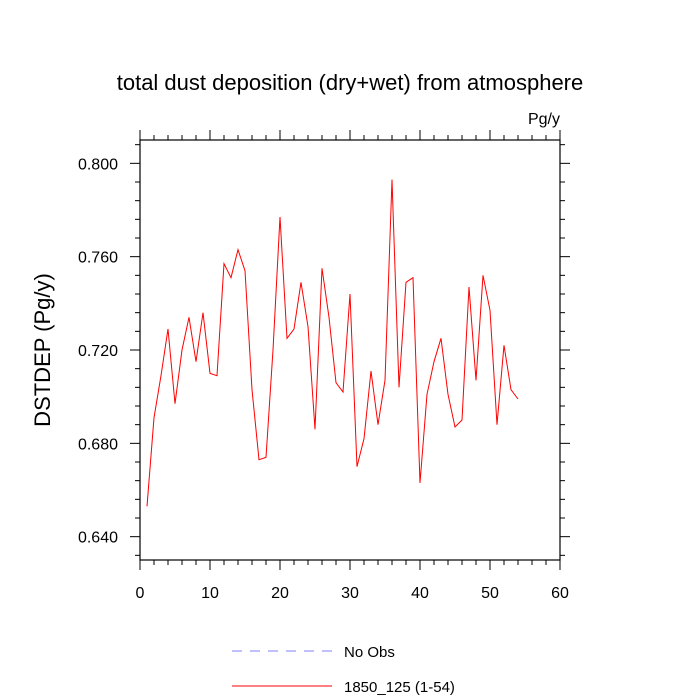 The image size is (700, 700). I want to click on y-tick-label: 0.760, so click(98, 258).